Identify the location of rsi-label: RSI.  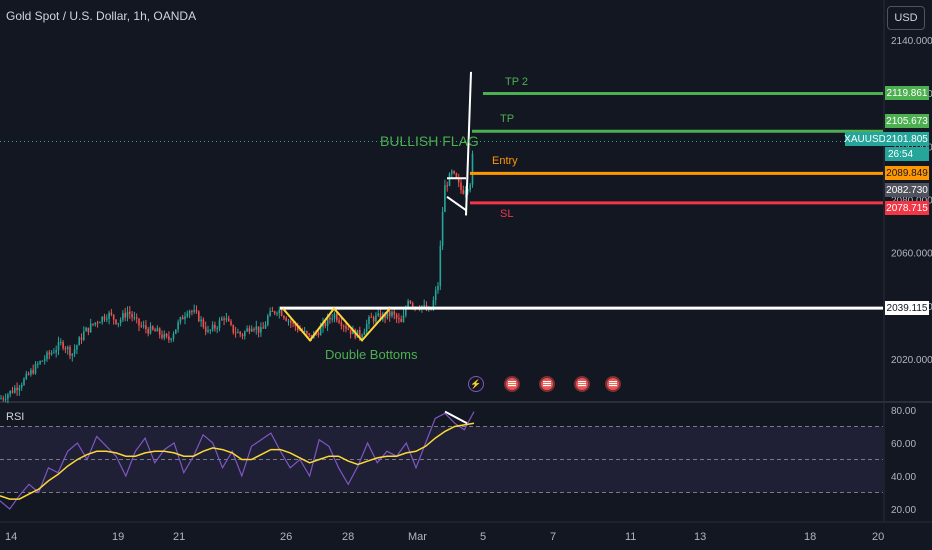
(15, 417).